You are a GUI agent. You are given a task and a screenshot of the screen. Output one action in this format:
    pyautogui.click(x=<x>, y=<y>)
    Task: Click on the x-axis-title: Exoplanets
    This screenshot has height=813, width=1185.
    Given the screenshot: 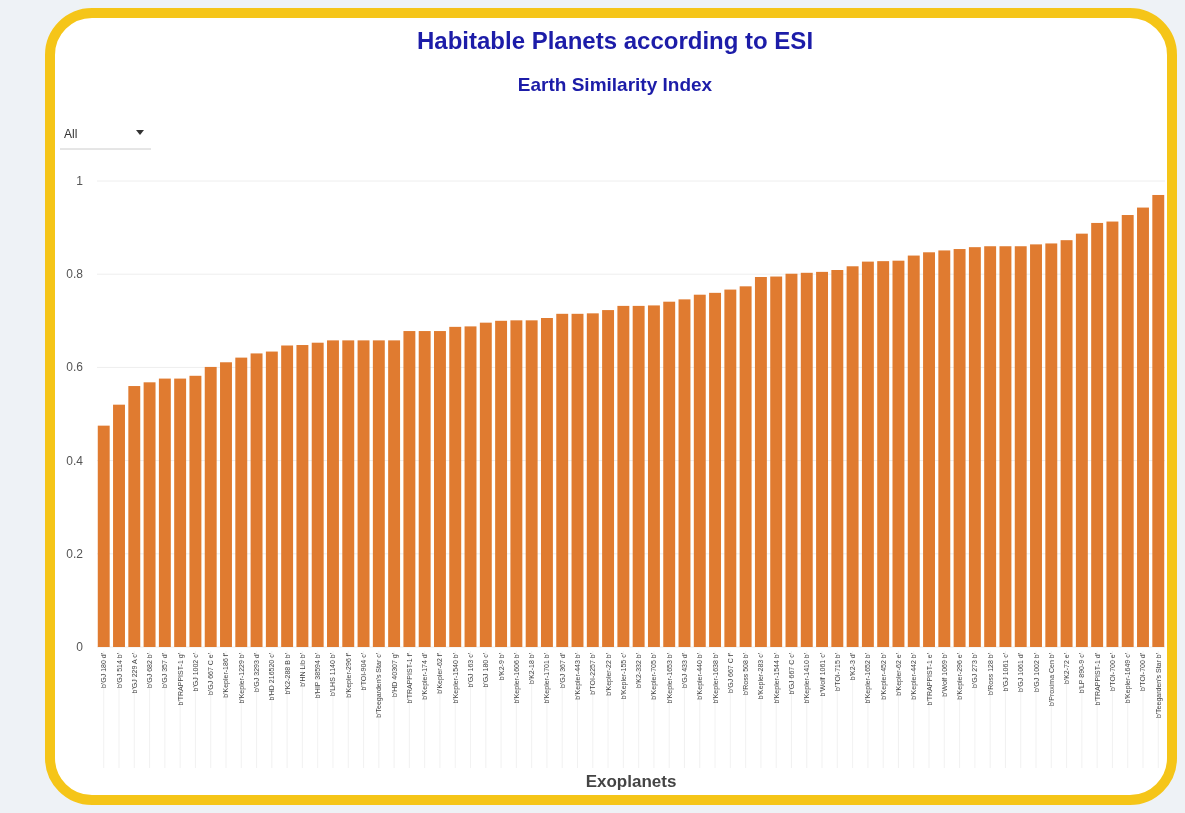 What is the action you would take?
    pyautogui.click(x=631, y=781)
    